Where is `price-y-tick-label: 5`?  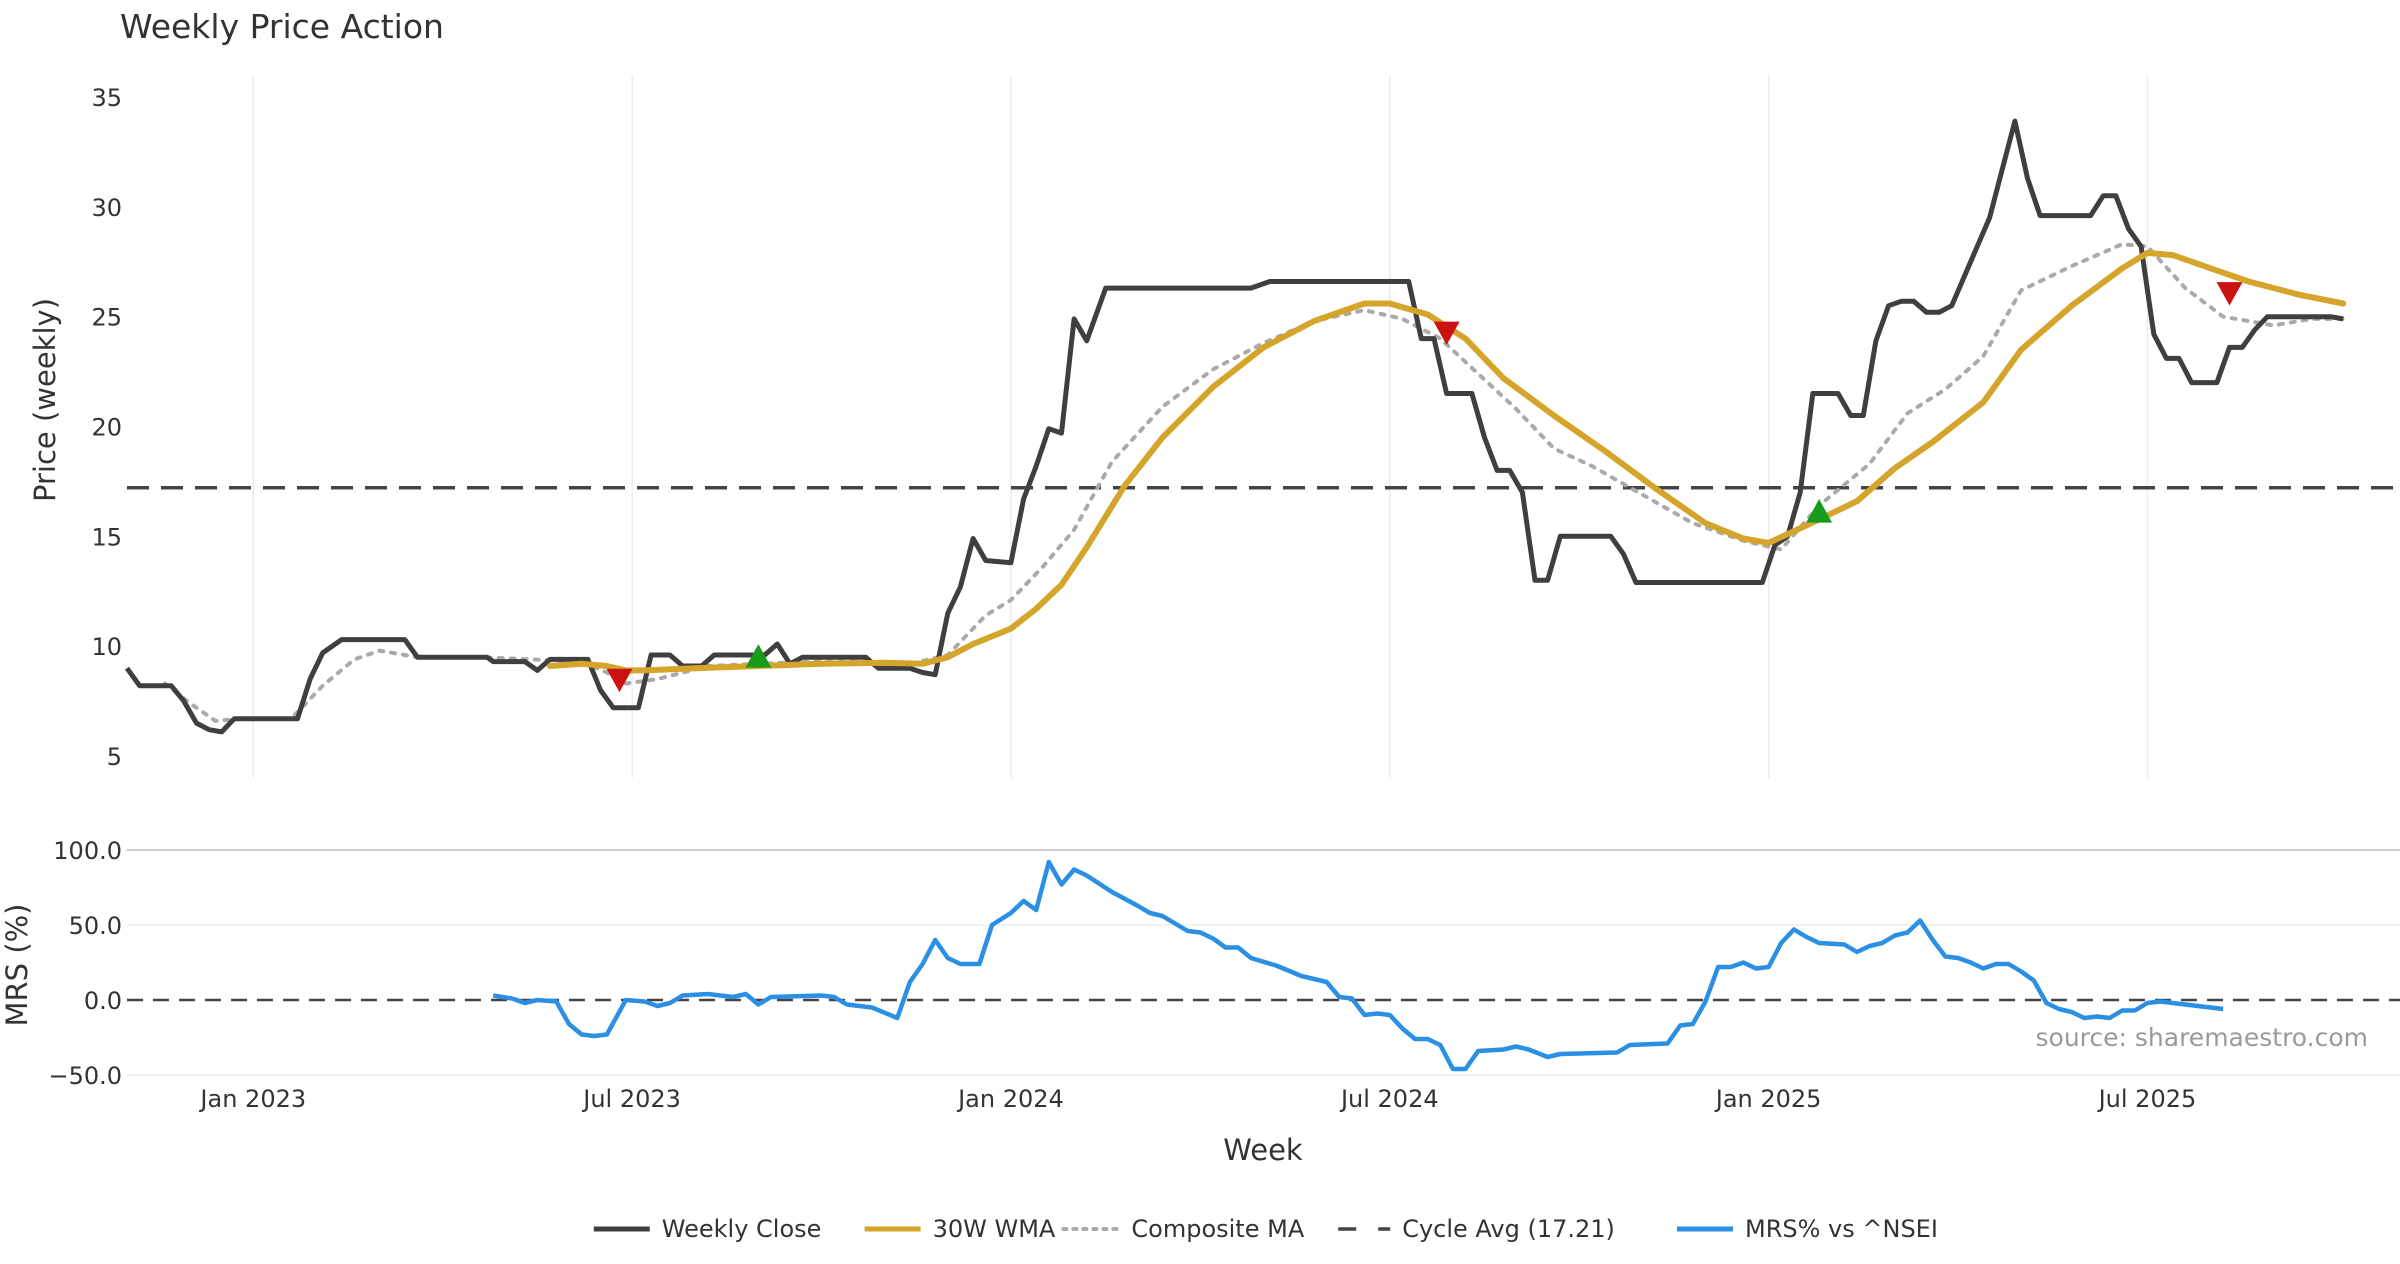 price-y-tick-label: 5 is located at coordinates (114, 757).